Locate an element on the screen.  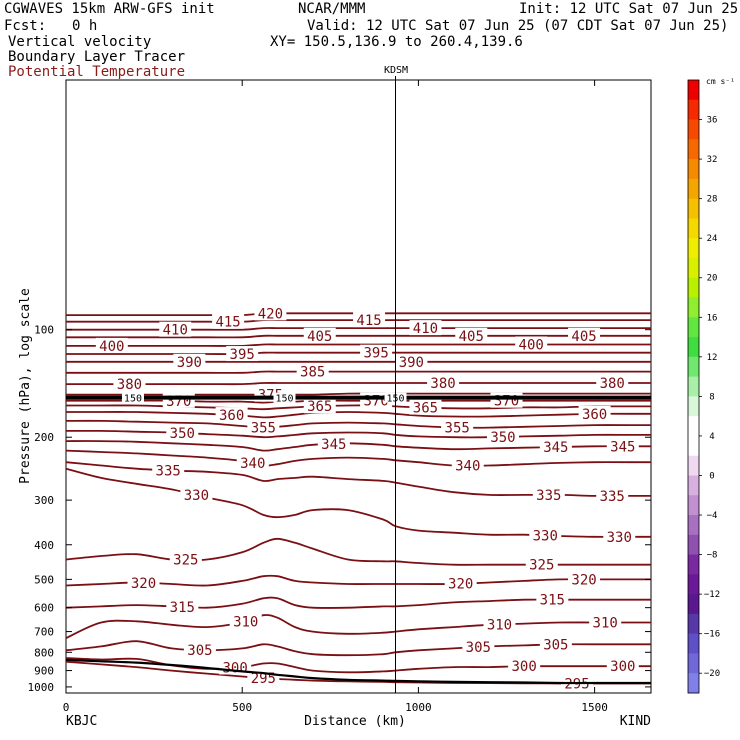
colorbar-frame is located at coordinates (693, 386).